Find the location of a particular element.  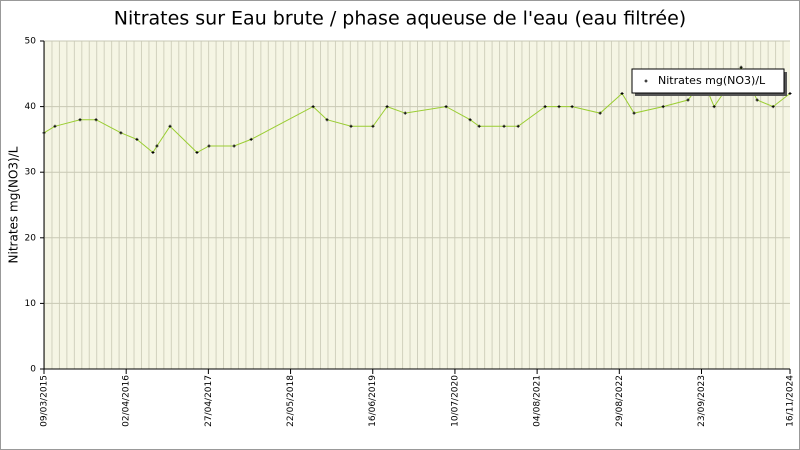

x-tick-label: 02/04/2016 is located at coordinates (127, 401).